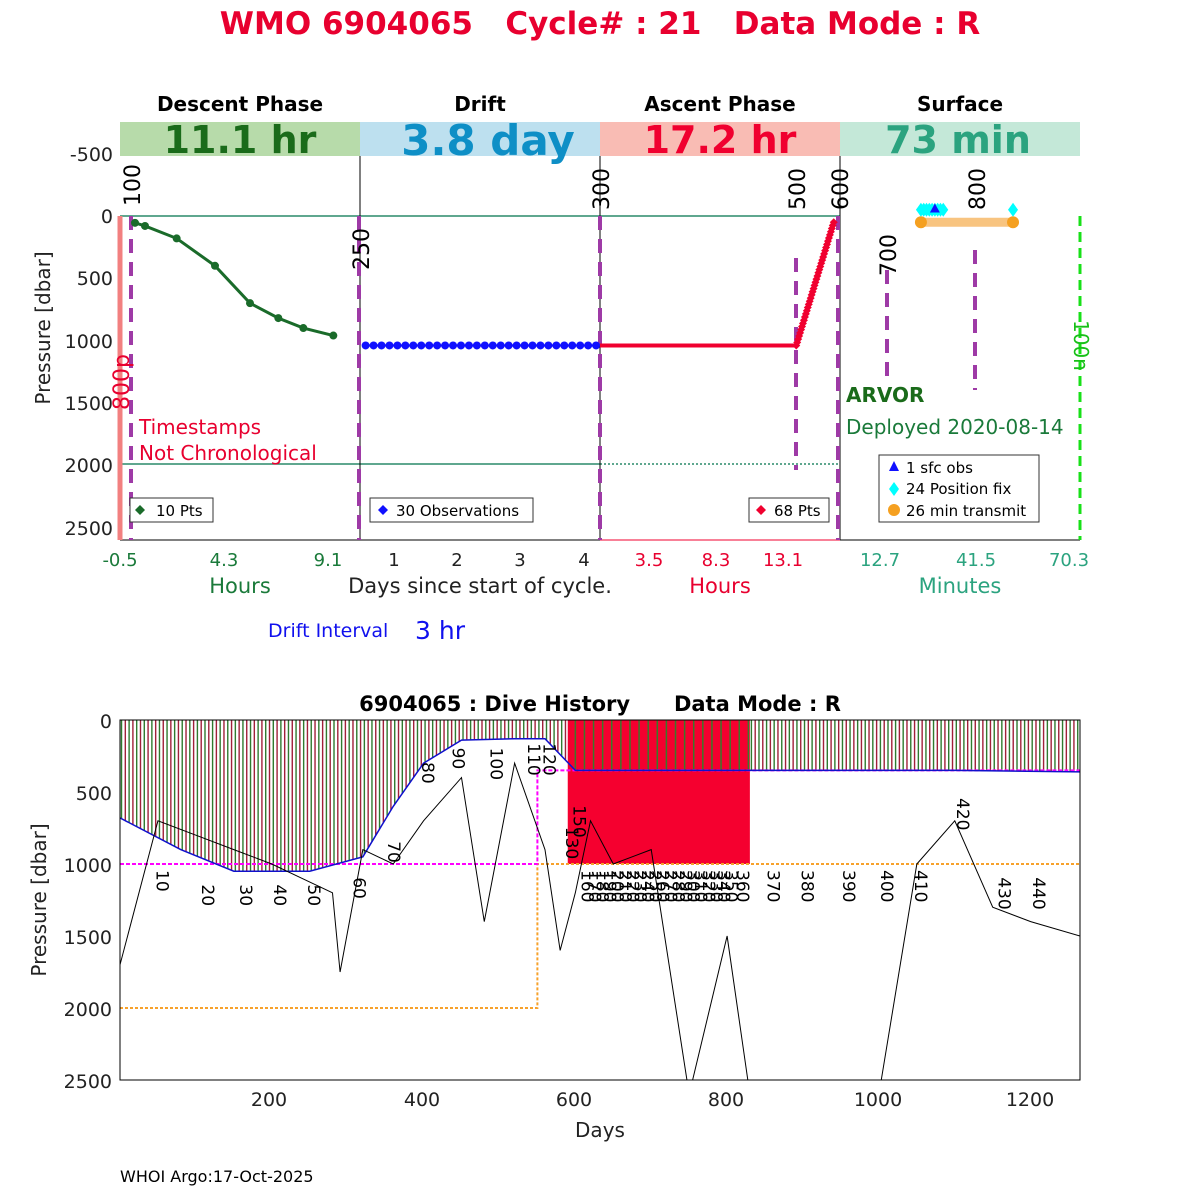  I want to click on legend-label: 26 min transmit, so click(966, 511).